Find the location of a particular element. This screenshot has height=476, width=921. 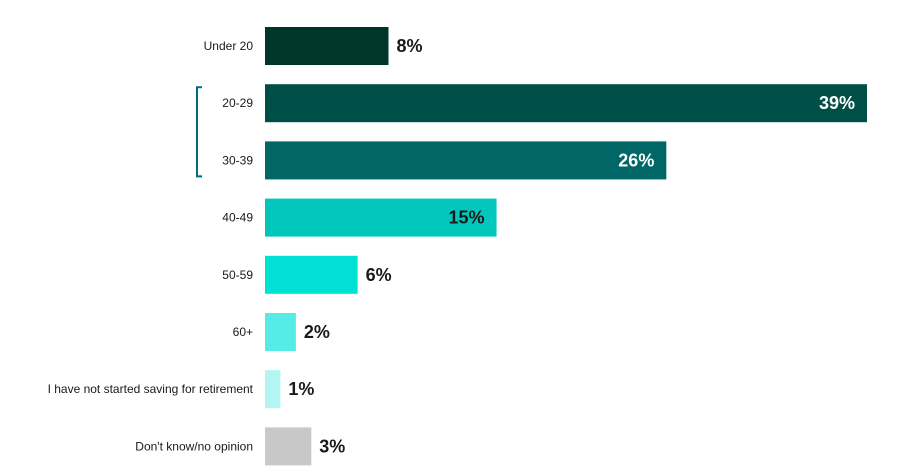

value-label-20-29: 39% is located at coordinates (837, 103).